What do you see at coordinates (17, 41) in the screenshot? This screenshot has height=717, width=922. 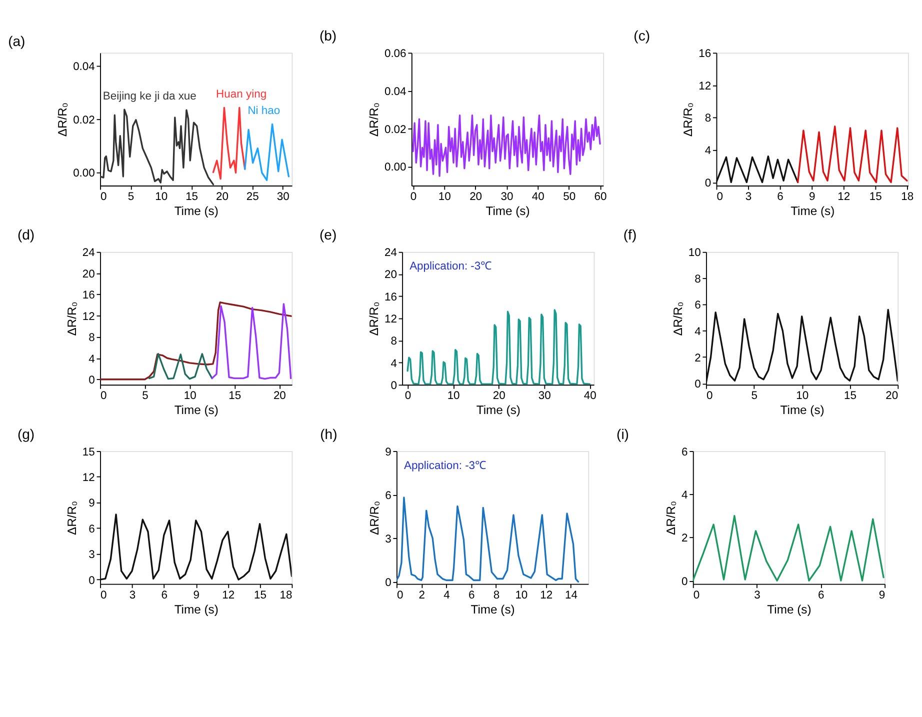 I see `chart-title: (a)` at bounding box center [17, 41].